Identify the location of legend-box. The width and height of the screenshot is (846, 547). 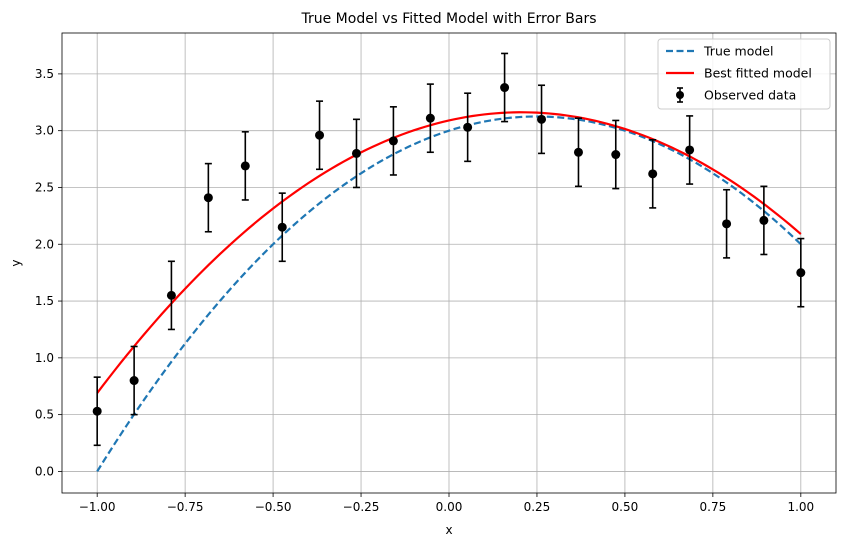
(744, 74).